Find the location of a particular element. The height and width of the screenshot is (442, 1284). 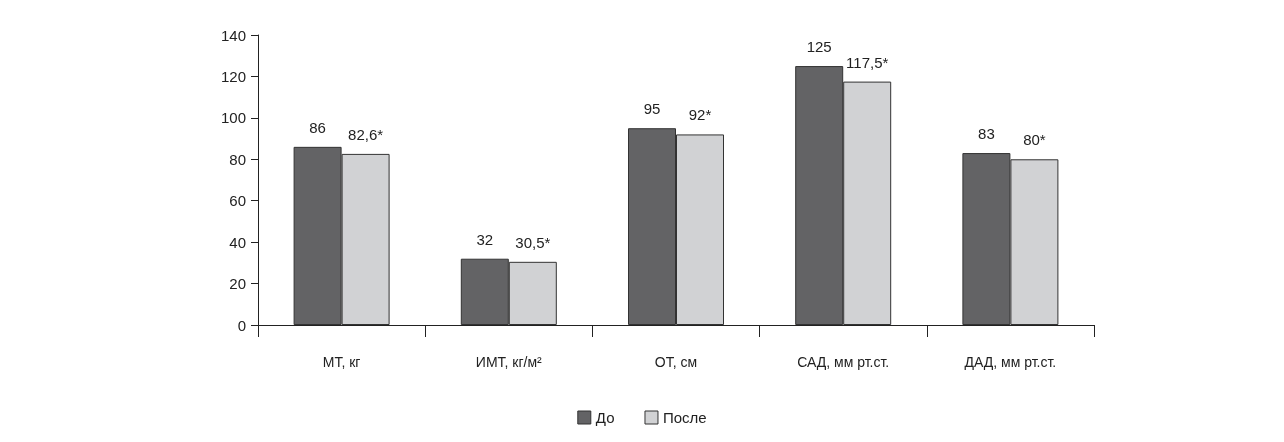

data-label: 32 is located at coordinates (485, 239).